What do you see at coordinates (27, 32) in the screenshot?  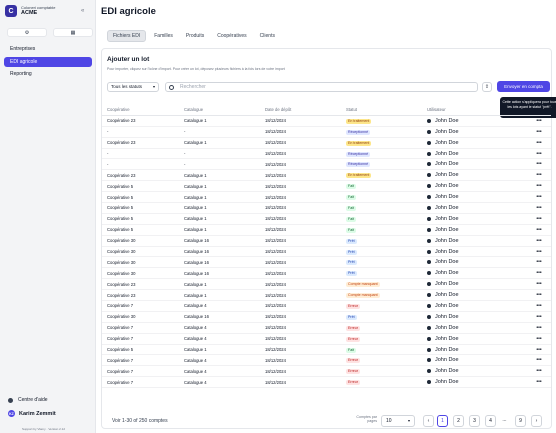 I see `settings-button: ⚙` at bounding box center [27, 32].